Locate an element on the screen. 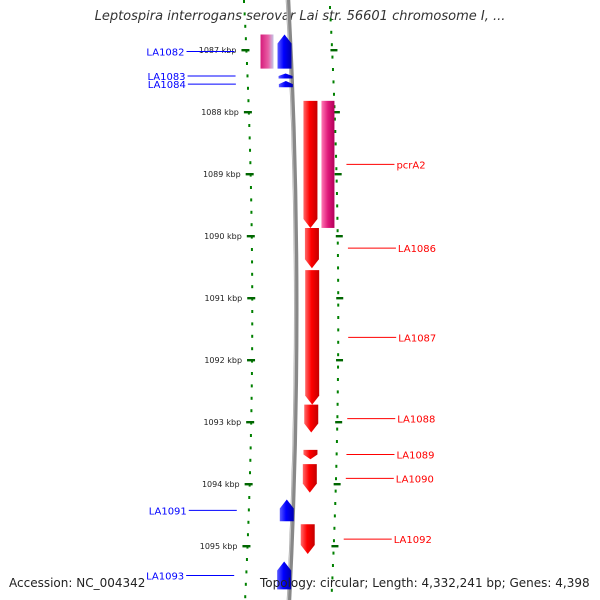 The width and height of the screenshot is (600, 600). gene-arrow-la1084 is located at coordinates (285, 84).